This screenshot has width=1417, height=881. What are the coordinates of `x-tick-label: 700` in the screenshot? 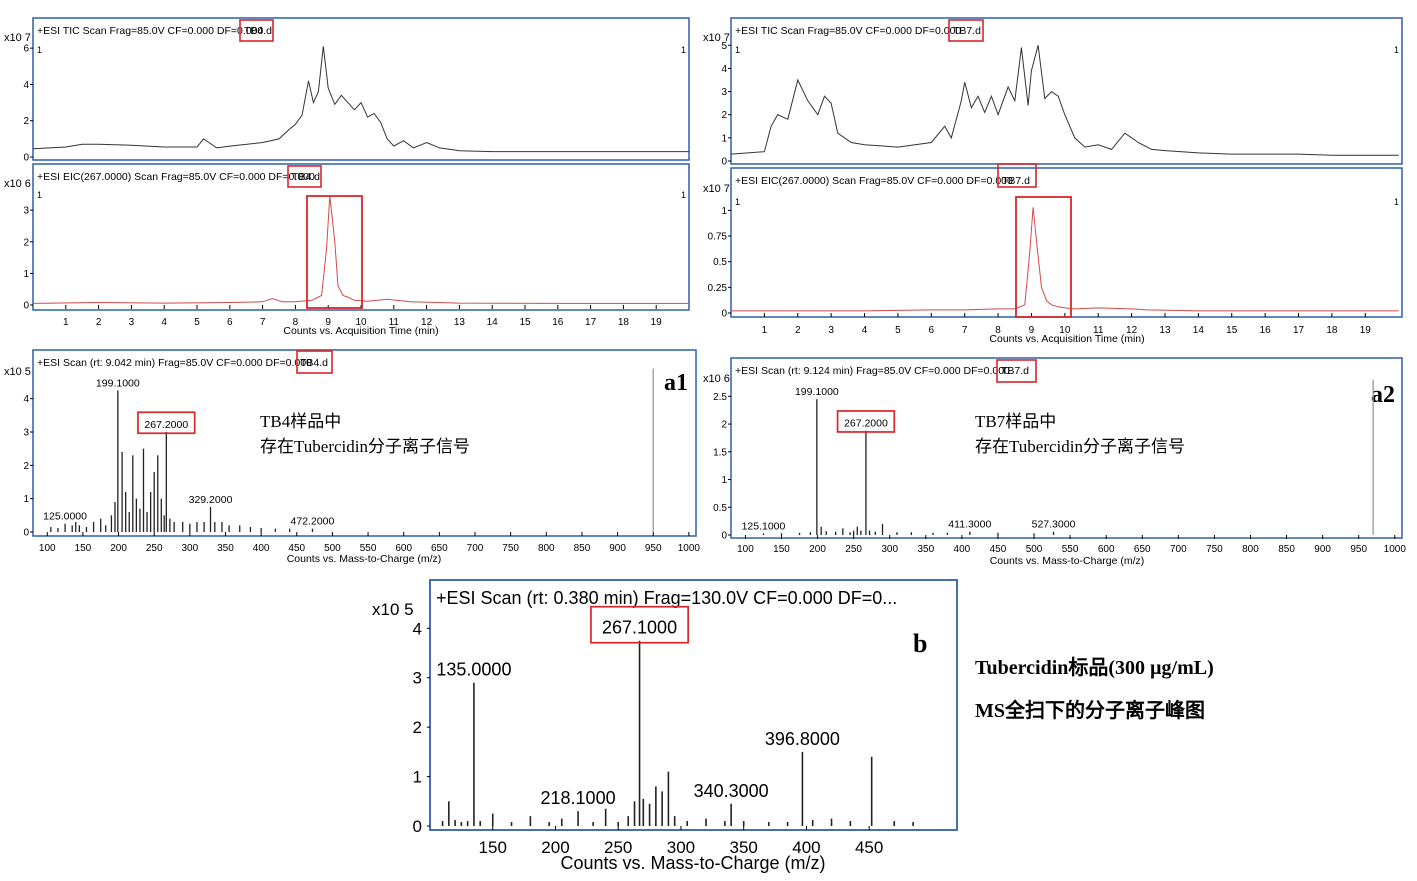 It's located at (475, 548).